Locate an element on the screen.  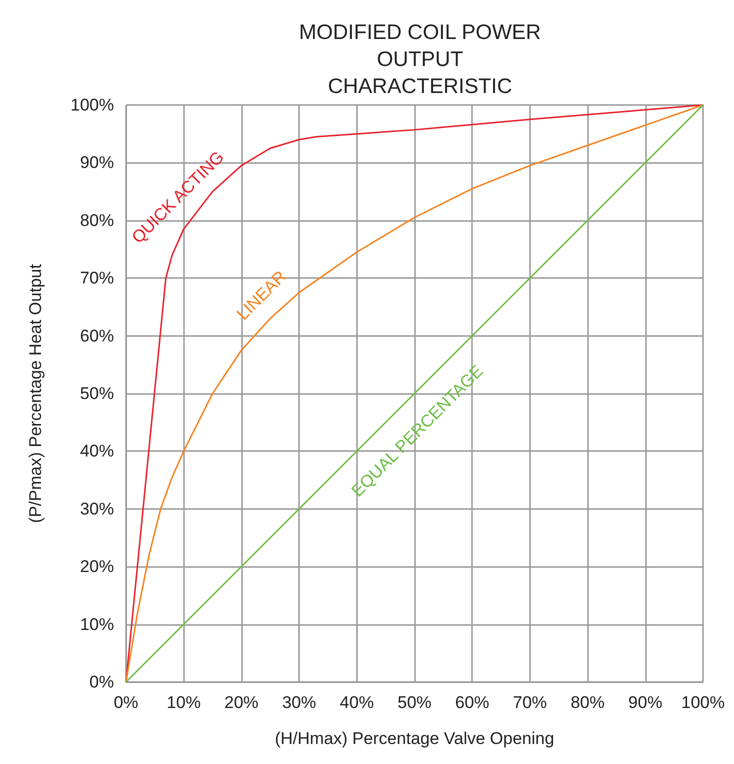
chart-title: MODIFIED COIL POWER OUTPUT CHARACTERISTIC is located at coordinates (420, 59).